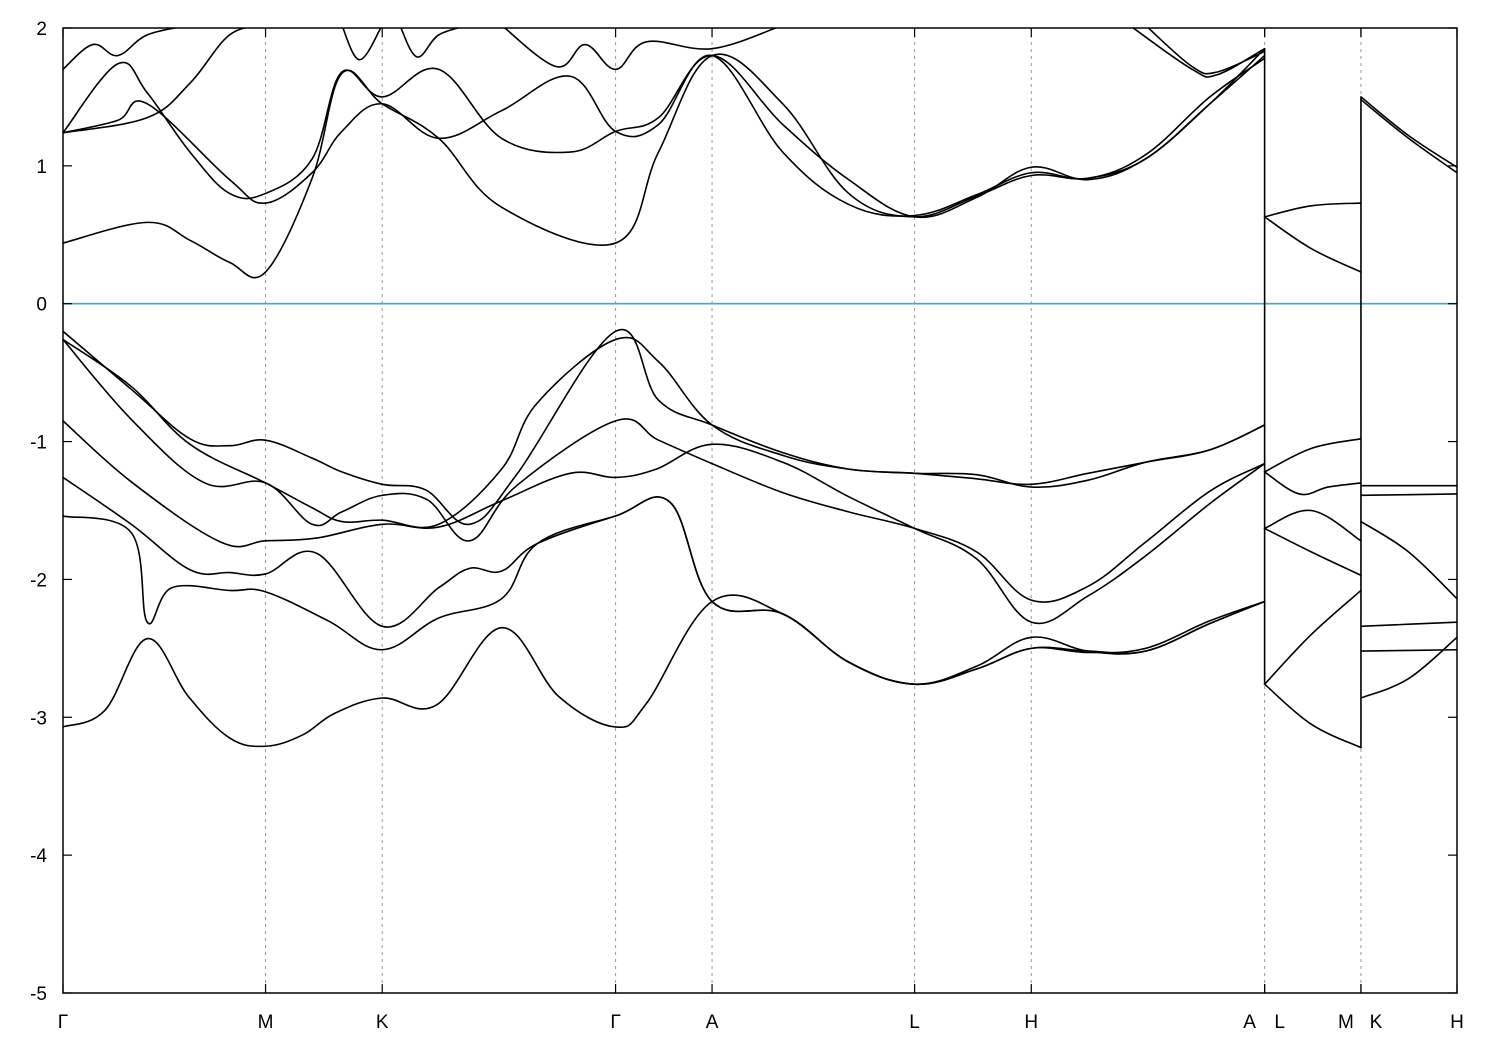 Image resolution: width=1500 pixels, height=1050 pixels. What do you see at coordinates (41, 167) in the screenshot?
I see `y-tick-label: 1` at bounding box center [41, 167].